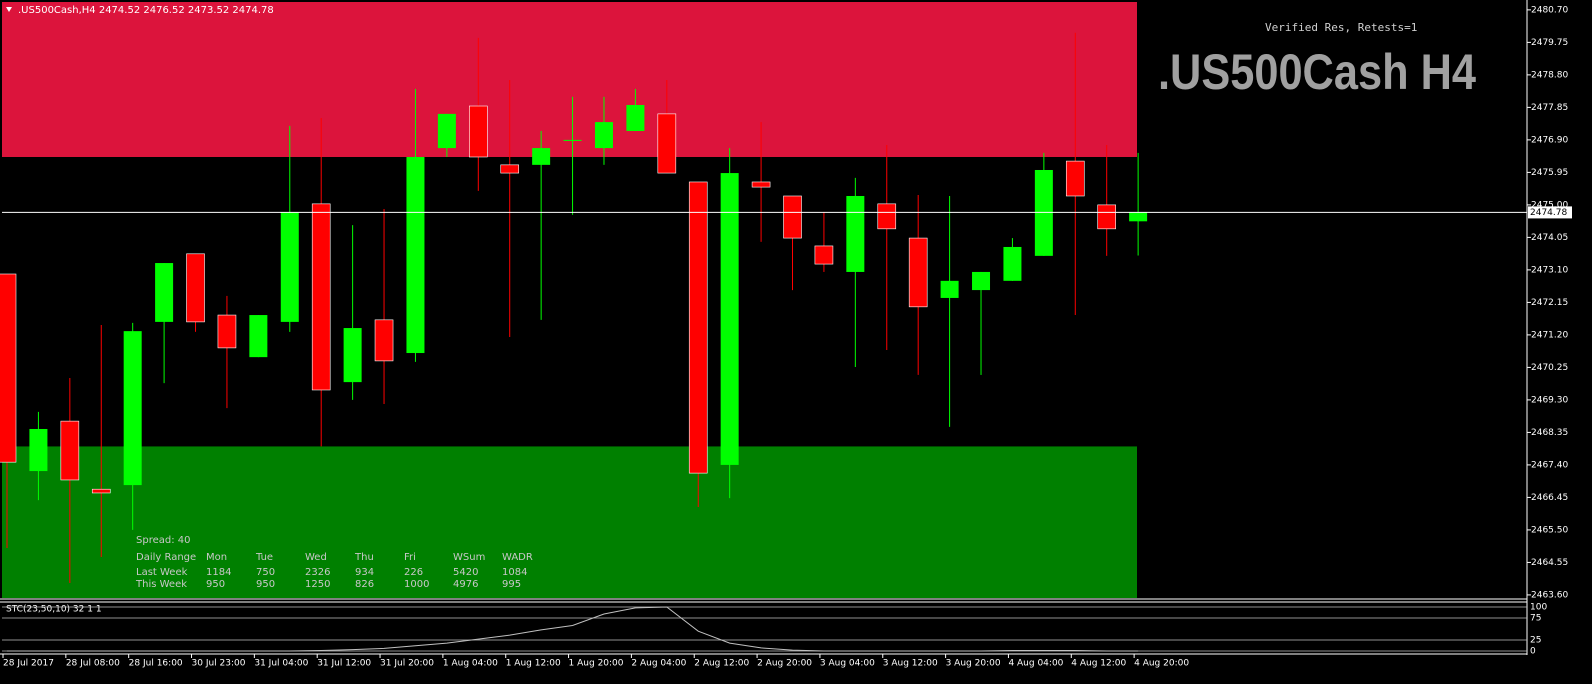 This screenshot has width=1592, height=684. Describe the element at coordinates (1533, 652) in the screenshot. I see `y-tick-label: 0` at that location.